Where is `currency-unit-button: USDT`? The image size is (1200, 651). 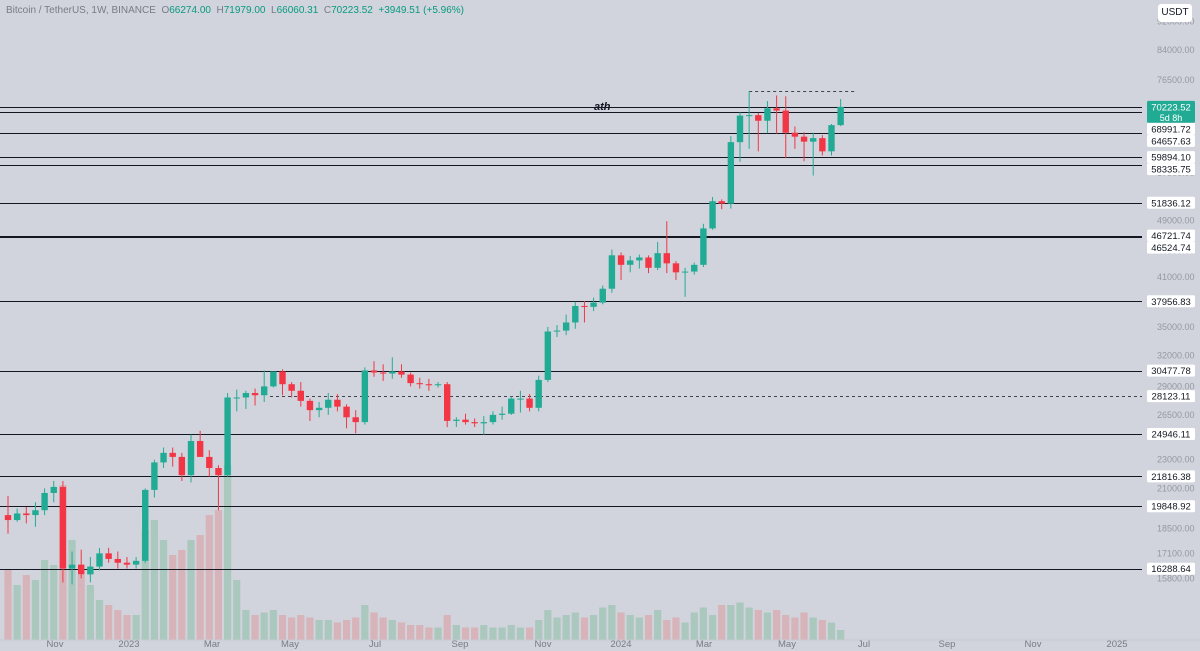
currency-unit-button: USDT is located at coordinates (1175, 13).